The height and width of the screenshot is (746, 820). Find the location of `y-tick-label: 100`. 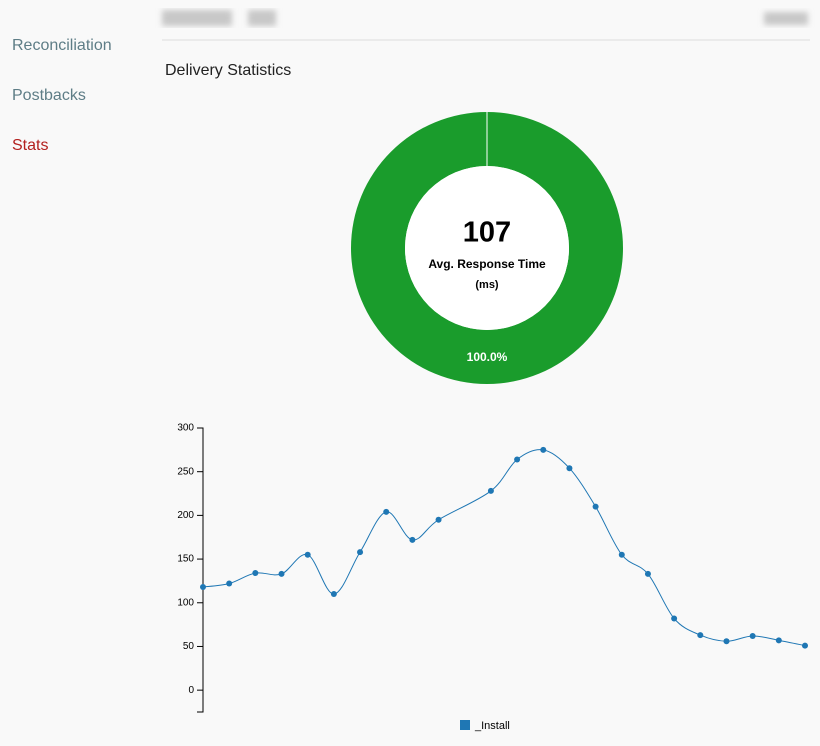

y-tick-label: 100 is located at coordinates (185, 602).